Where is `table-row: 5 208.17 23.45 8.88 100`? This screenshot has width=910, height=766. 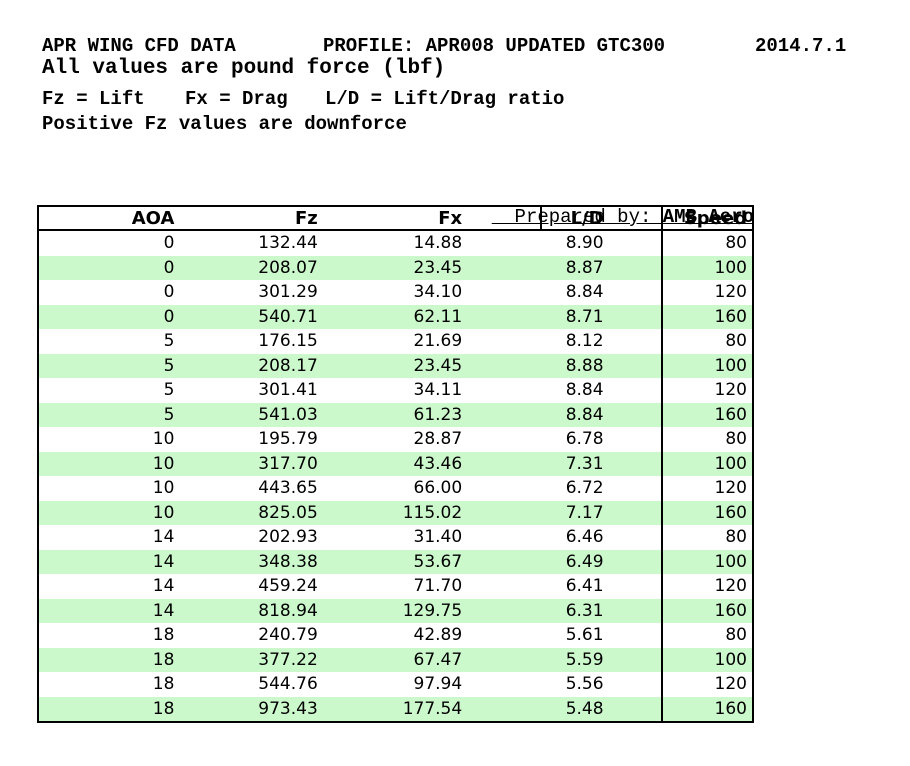
table-row: 5 208.17 23.45 8.88 100 is located at coordinates (395, 366).